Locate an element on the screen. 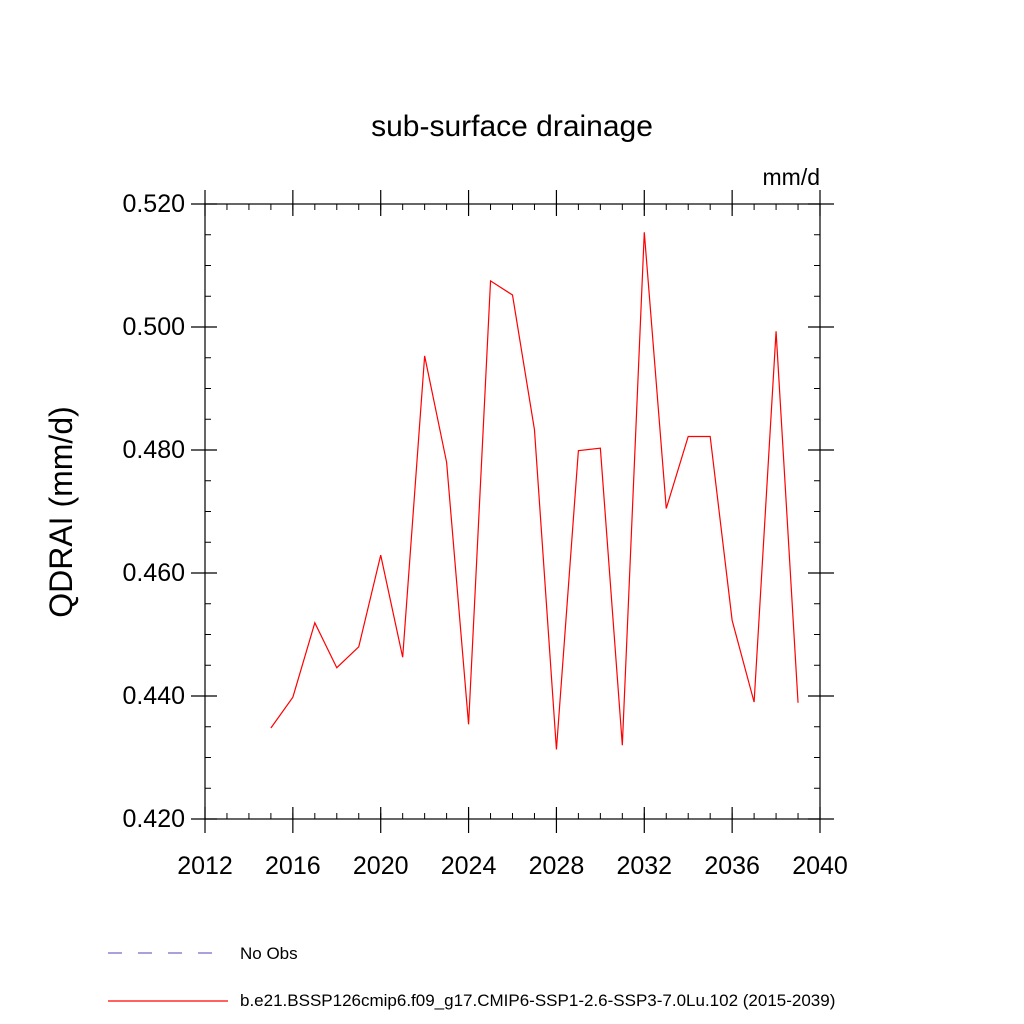 This screenshot has width=1024, height=1024. y-tick-label: 0.460 is located at coordinates (153, 573).